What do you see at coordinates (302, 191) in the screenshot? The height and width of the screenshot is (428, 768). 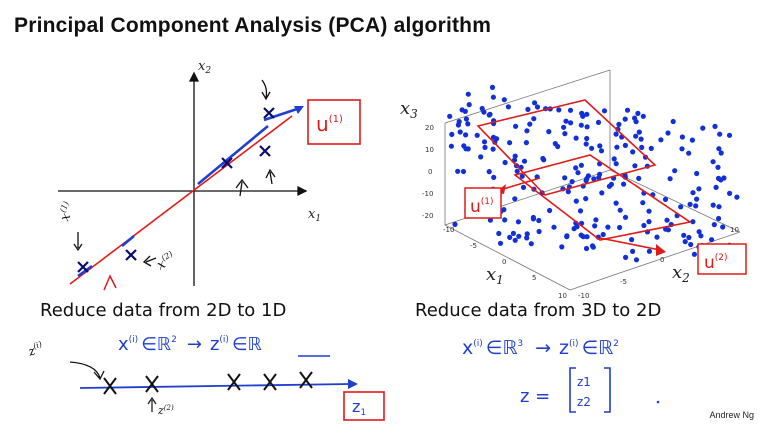 I see `x1-axis-arrow` at bounding box center [302, 191].